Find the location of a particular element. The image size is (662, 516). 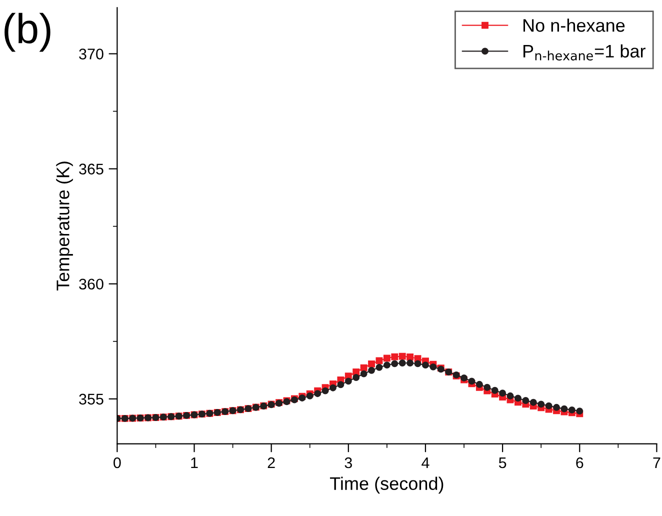

chart-title: (b) is located at coordinates (27, 32).